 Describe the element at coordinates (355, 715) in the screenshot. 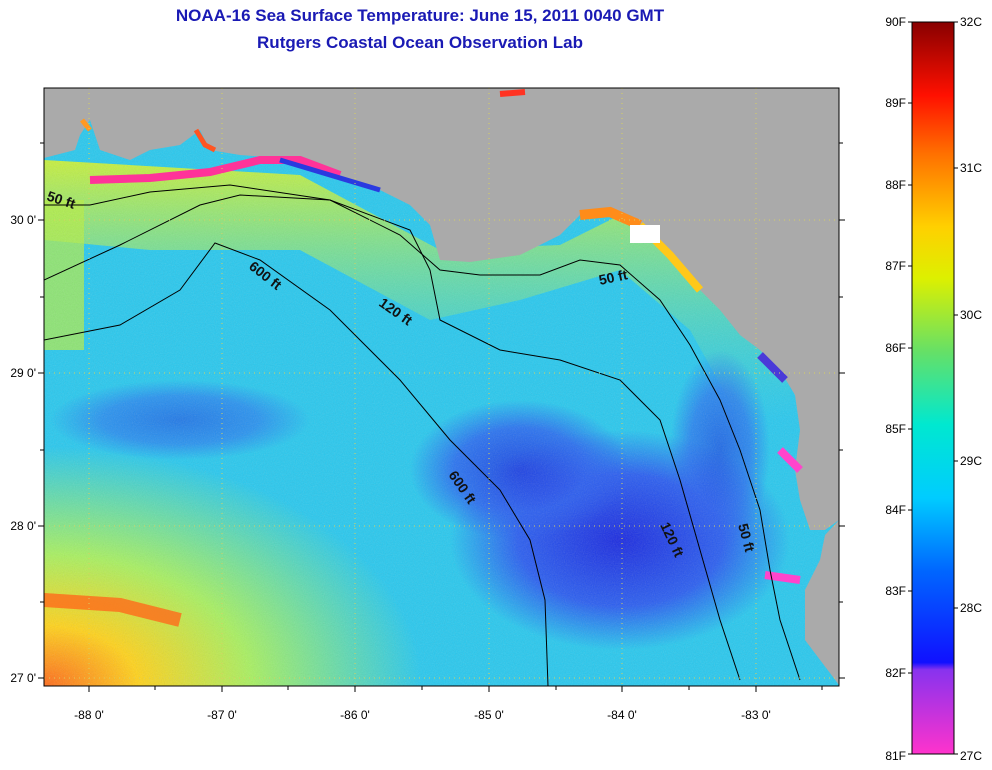

I see `lon-tick-label: -86 0'` at that location.